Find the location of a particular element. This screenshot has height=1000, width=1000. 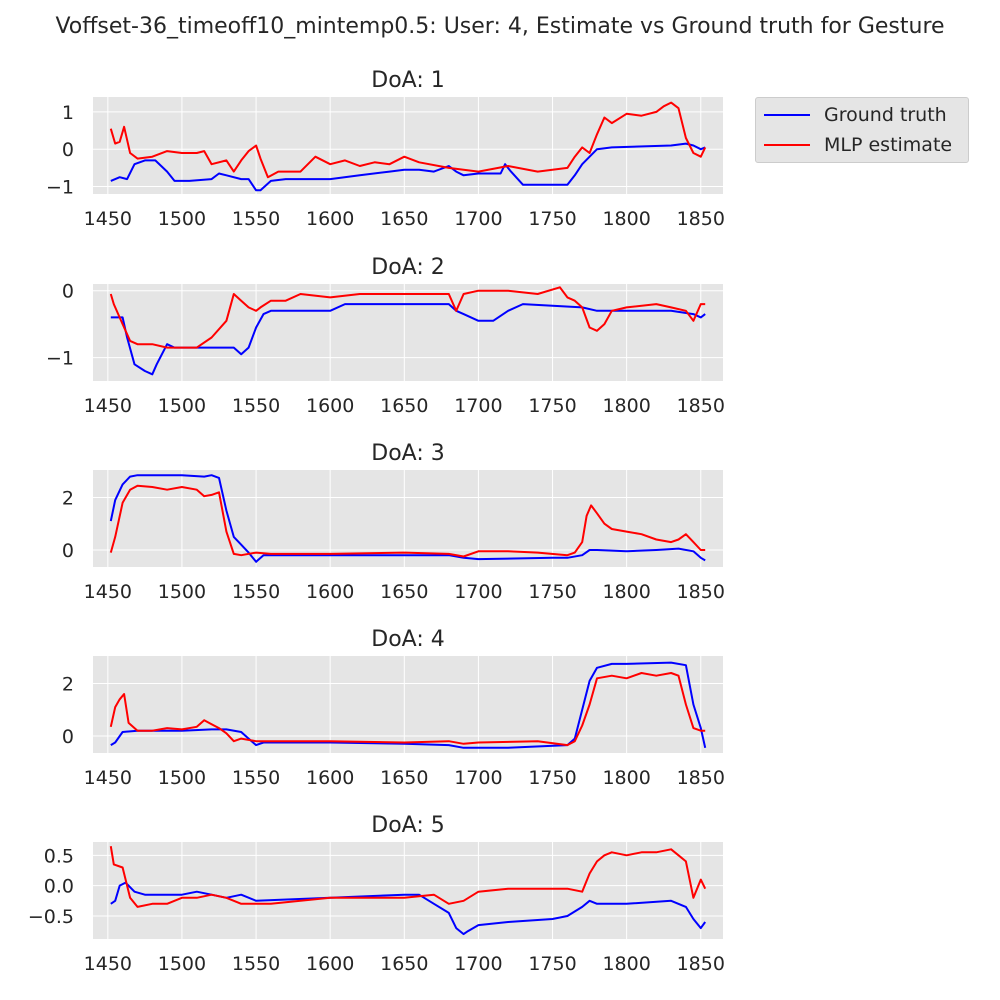

x-tick-label-1-5: 1700 is located at coordinates (478, 219).